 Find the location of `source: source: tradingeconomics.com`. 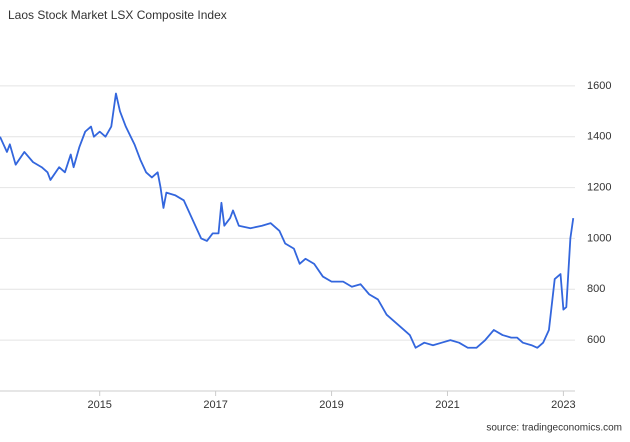

source: source: tradingeconomics.com is located at coordinates (554, 428).